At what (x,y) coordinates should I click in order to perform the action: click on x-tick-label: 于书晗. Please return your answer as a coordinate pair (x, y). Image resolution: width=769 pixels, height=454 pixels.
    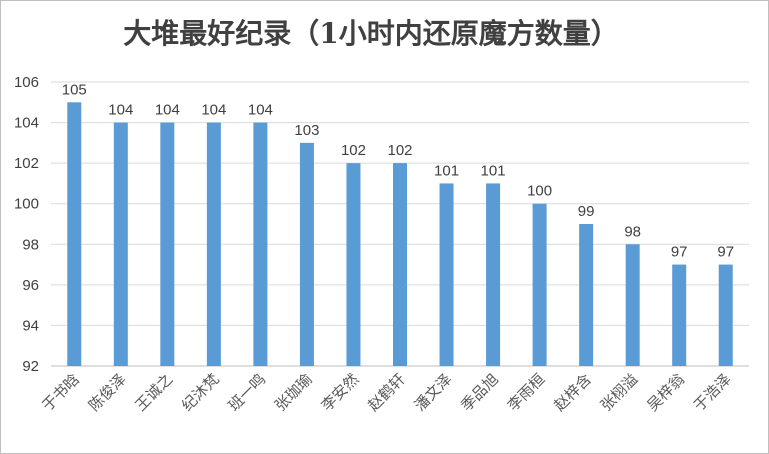
    Looking at the image, I should click on (61, 392).